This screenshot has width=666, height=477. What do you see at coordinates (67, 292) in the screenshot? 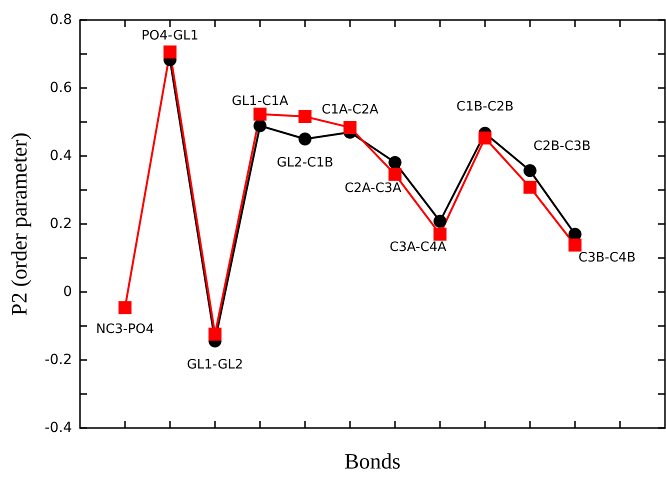
I see `y-tick-label: 0` at bounding box center [67, 292].